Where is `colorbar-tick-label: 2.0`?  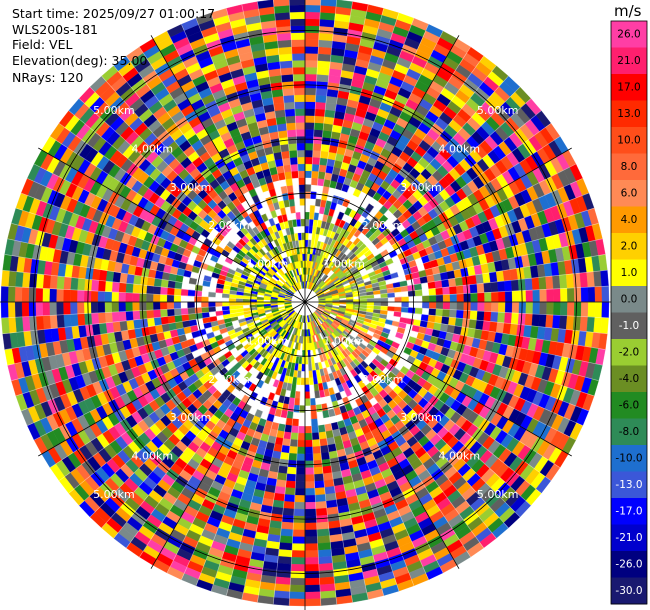
colorbar-tick-label: 2.0 is located at coordinates (629, 246).